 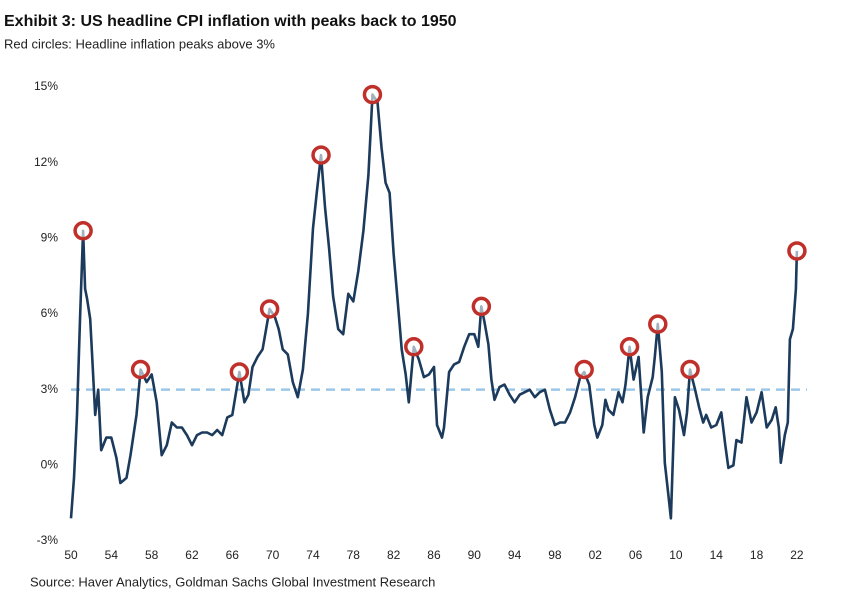 I want to click on x-tick-label: 98, so click(x=555, y=555).